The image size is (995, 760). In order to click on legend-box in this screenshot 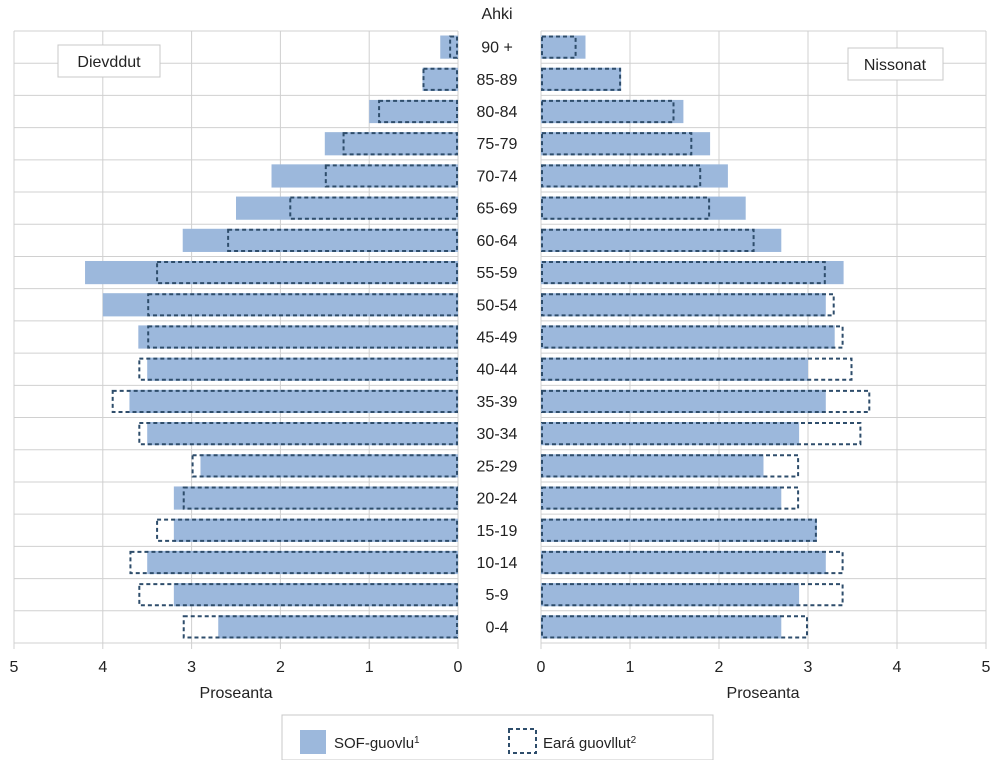, I will do `click(497, 737)`.